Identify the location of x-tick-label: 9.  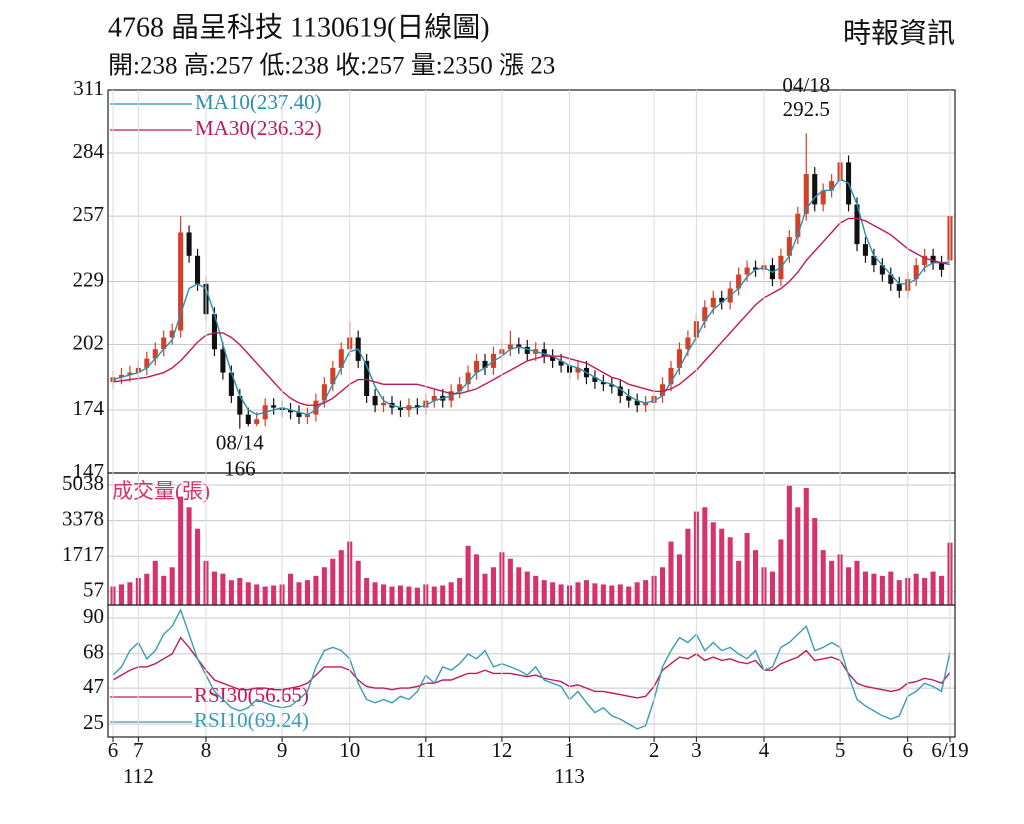
(282, 750).